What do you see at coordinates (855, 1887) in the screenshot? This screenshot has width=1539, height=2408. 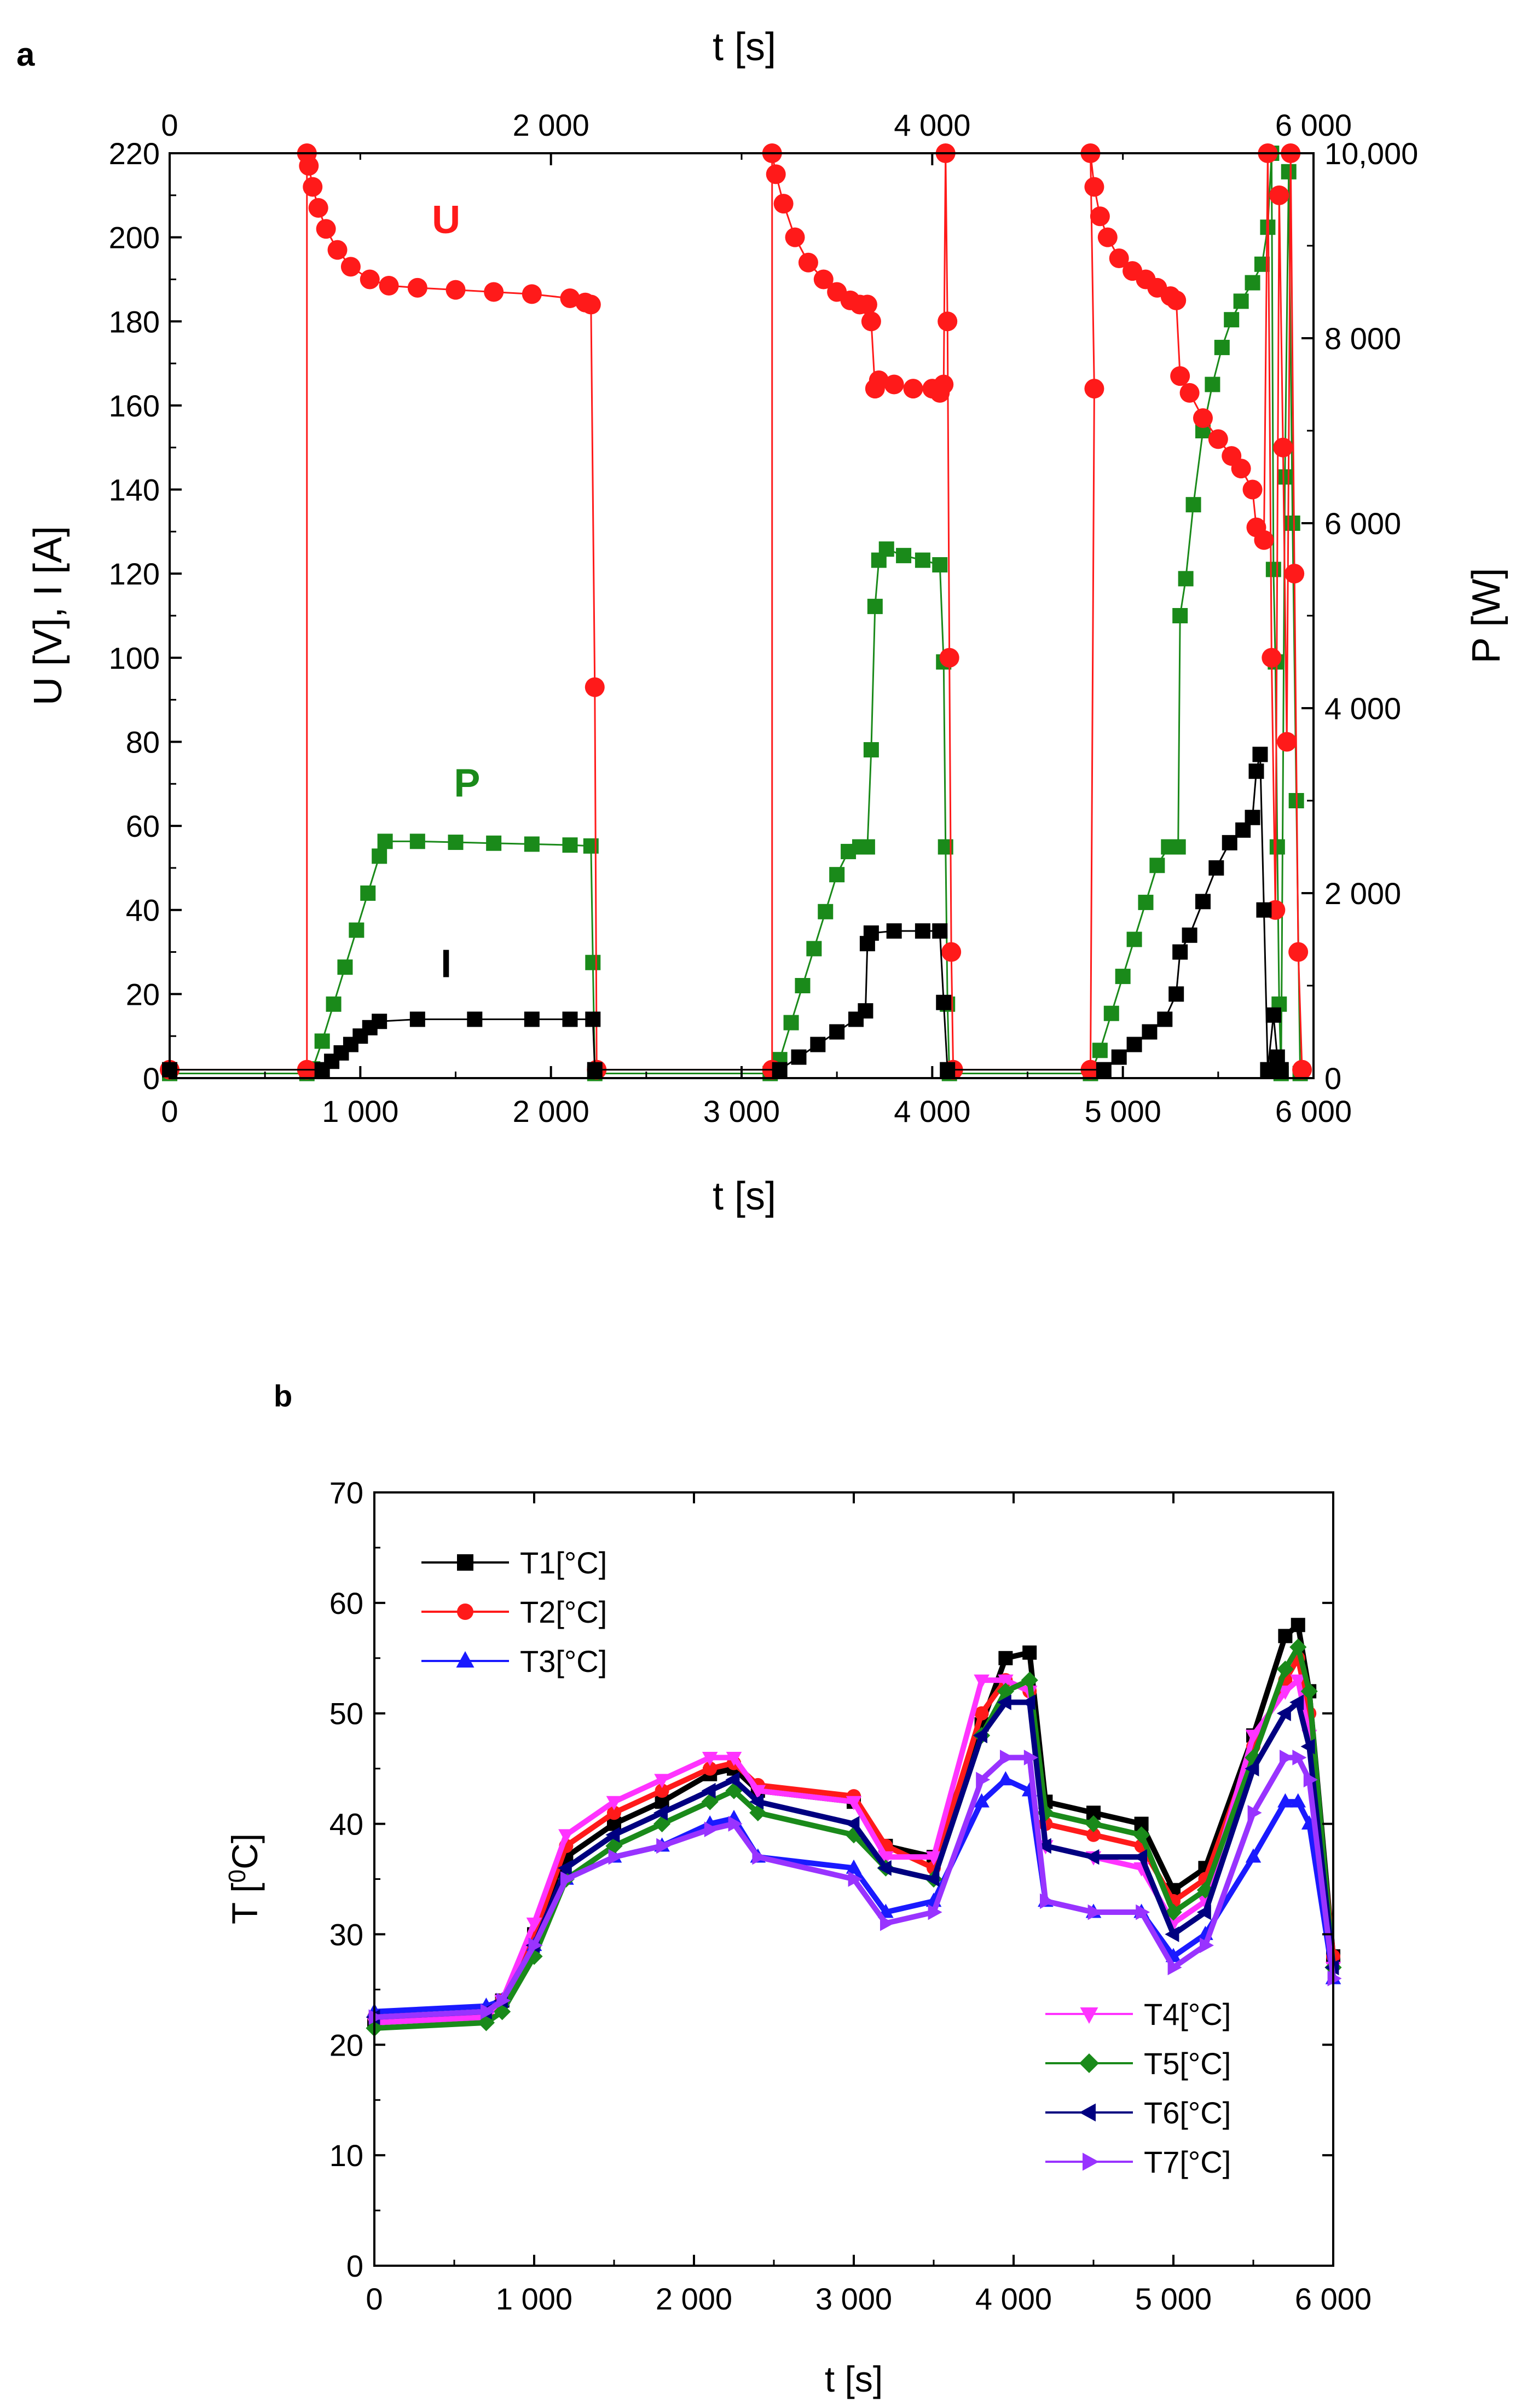 I see `series-T7` at bounding box center [855, 1887].